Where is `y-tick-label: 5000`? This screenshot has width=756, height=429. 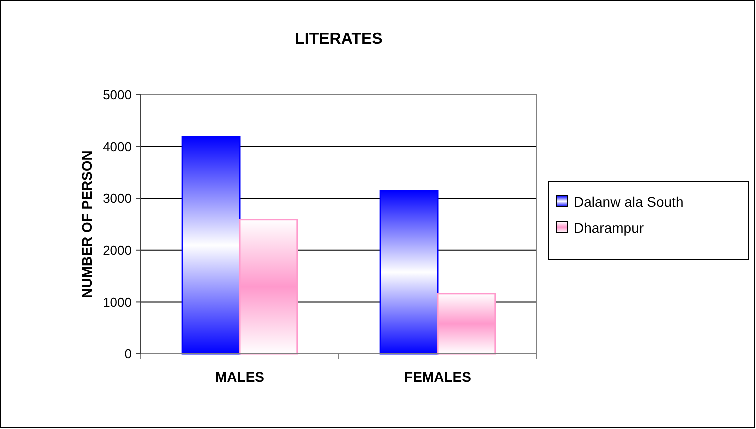
y-tick-label: 5000 is located at coordinates (117, 95).